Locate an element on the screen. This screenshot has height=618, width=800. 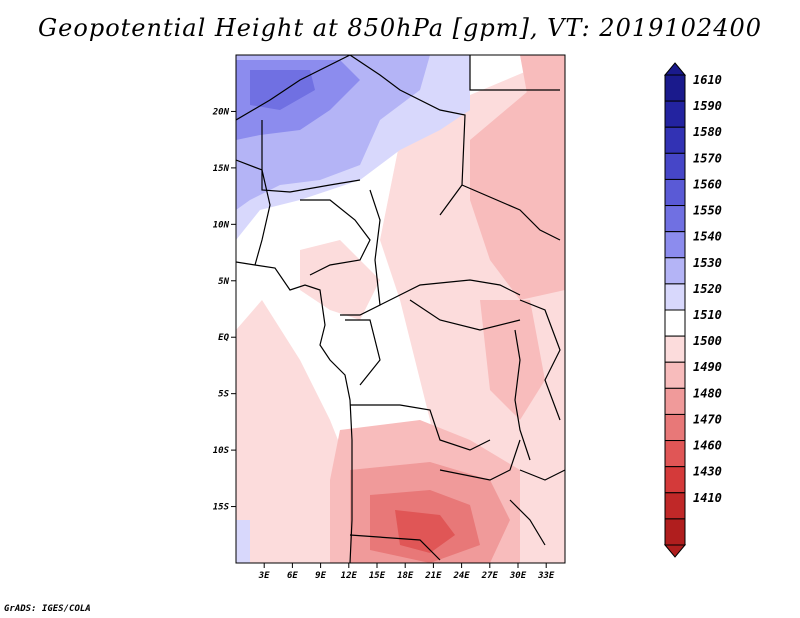
lat-tick-label: 20N is located at coordinates (221, 112).